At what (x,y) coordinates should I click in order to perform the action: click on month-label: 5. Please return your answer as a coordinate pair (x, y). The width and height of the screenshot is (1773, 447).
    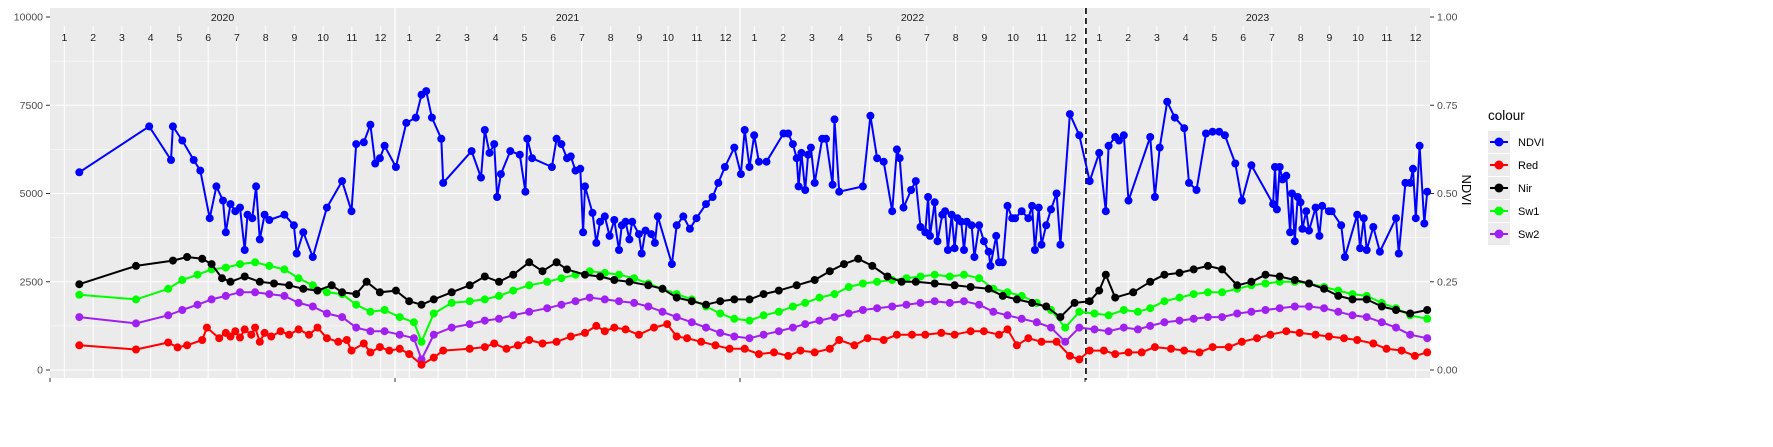
    Looking at the image, I should click on (869, 38).